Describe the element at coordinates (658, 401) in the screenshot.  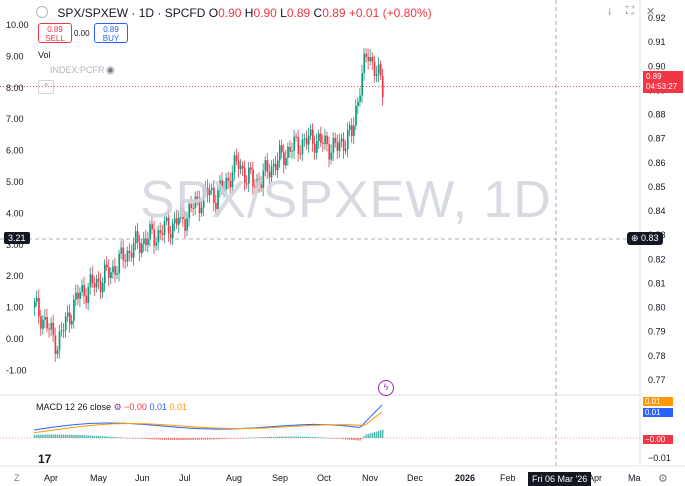
I see `macd-signal-badge: 0.01` at that location.